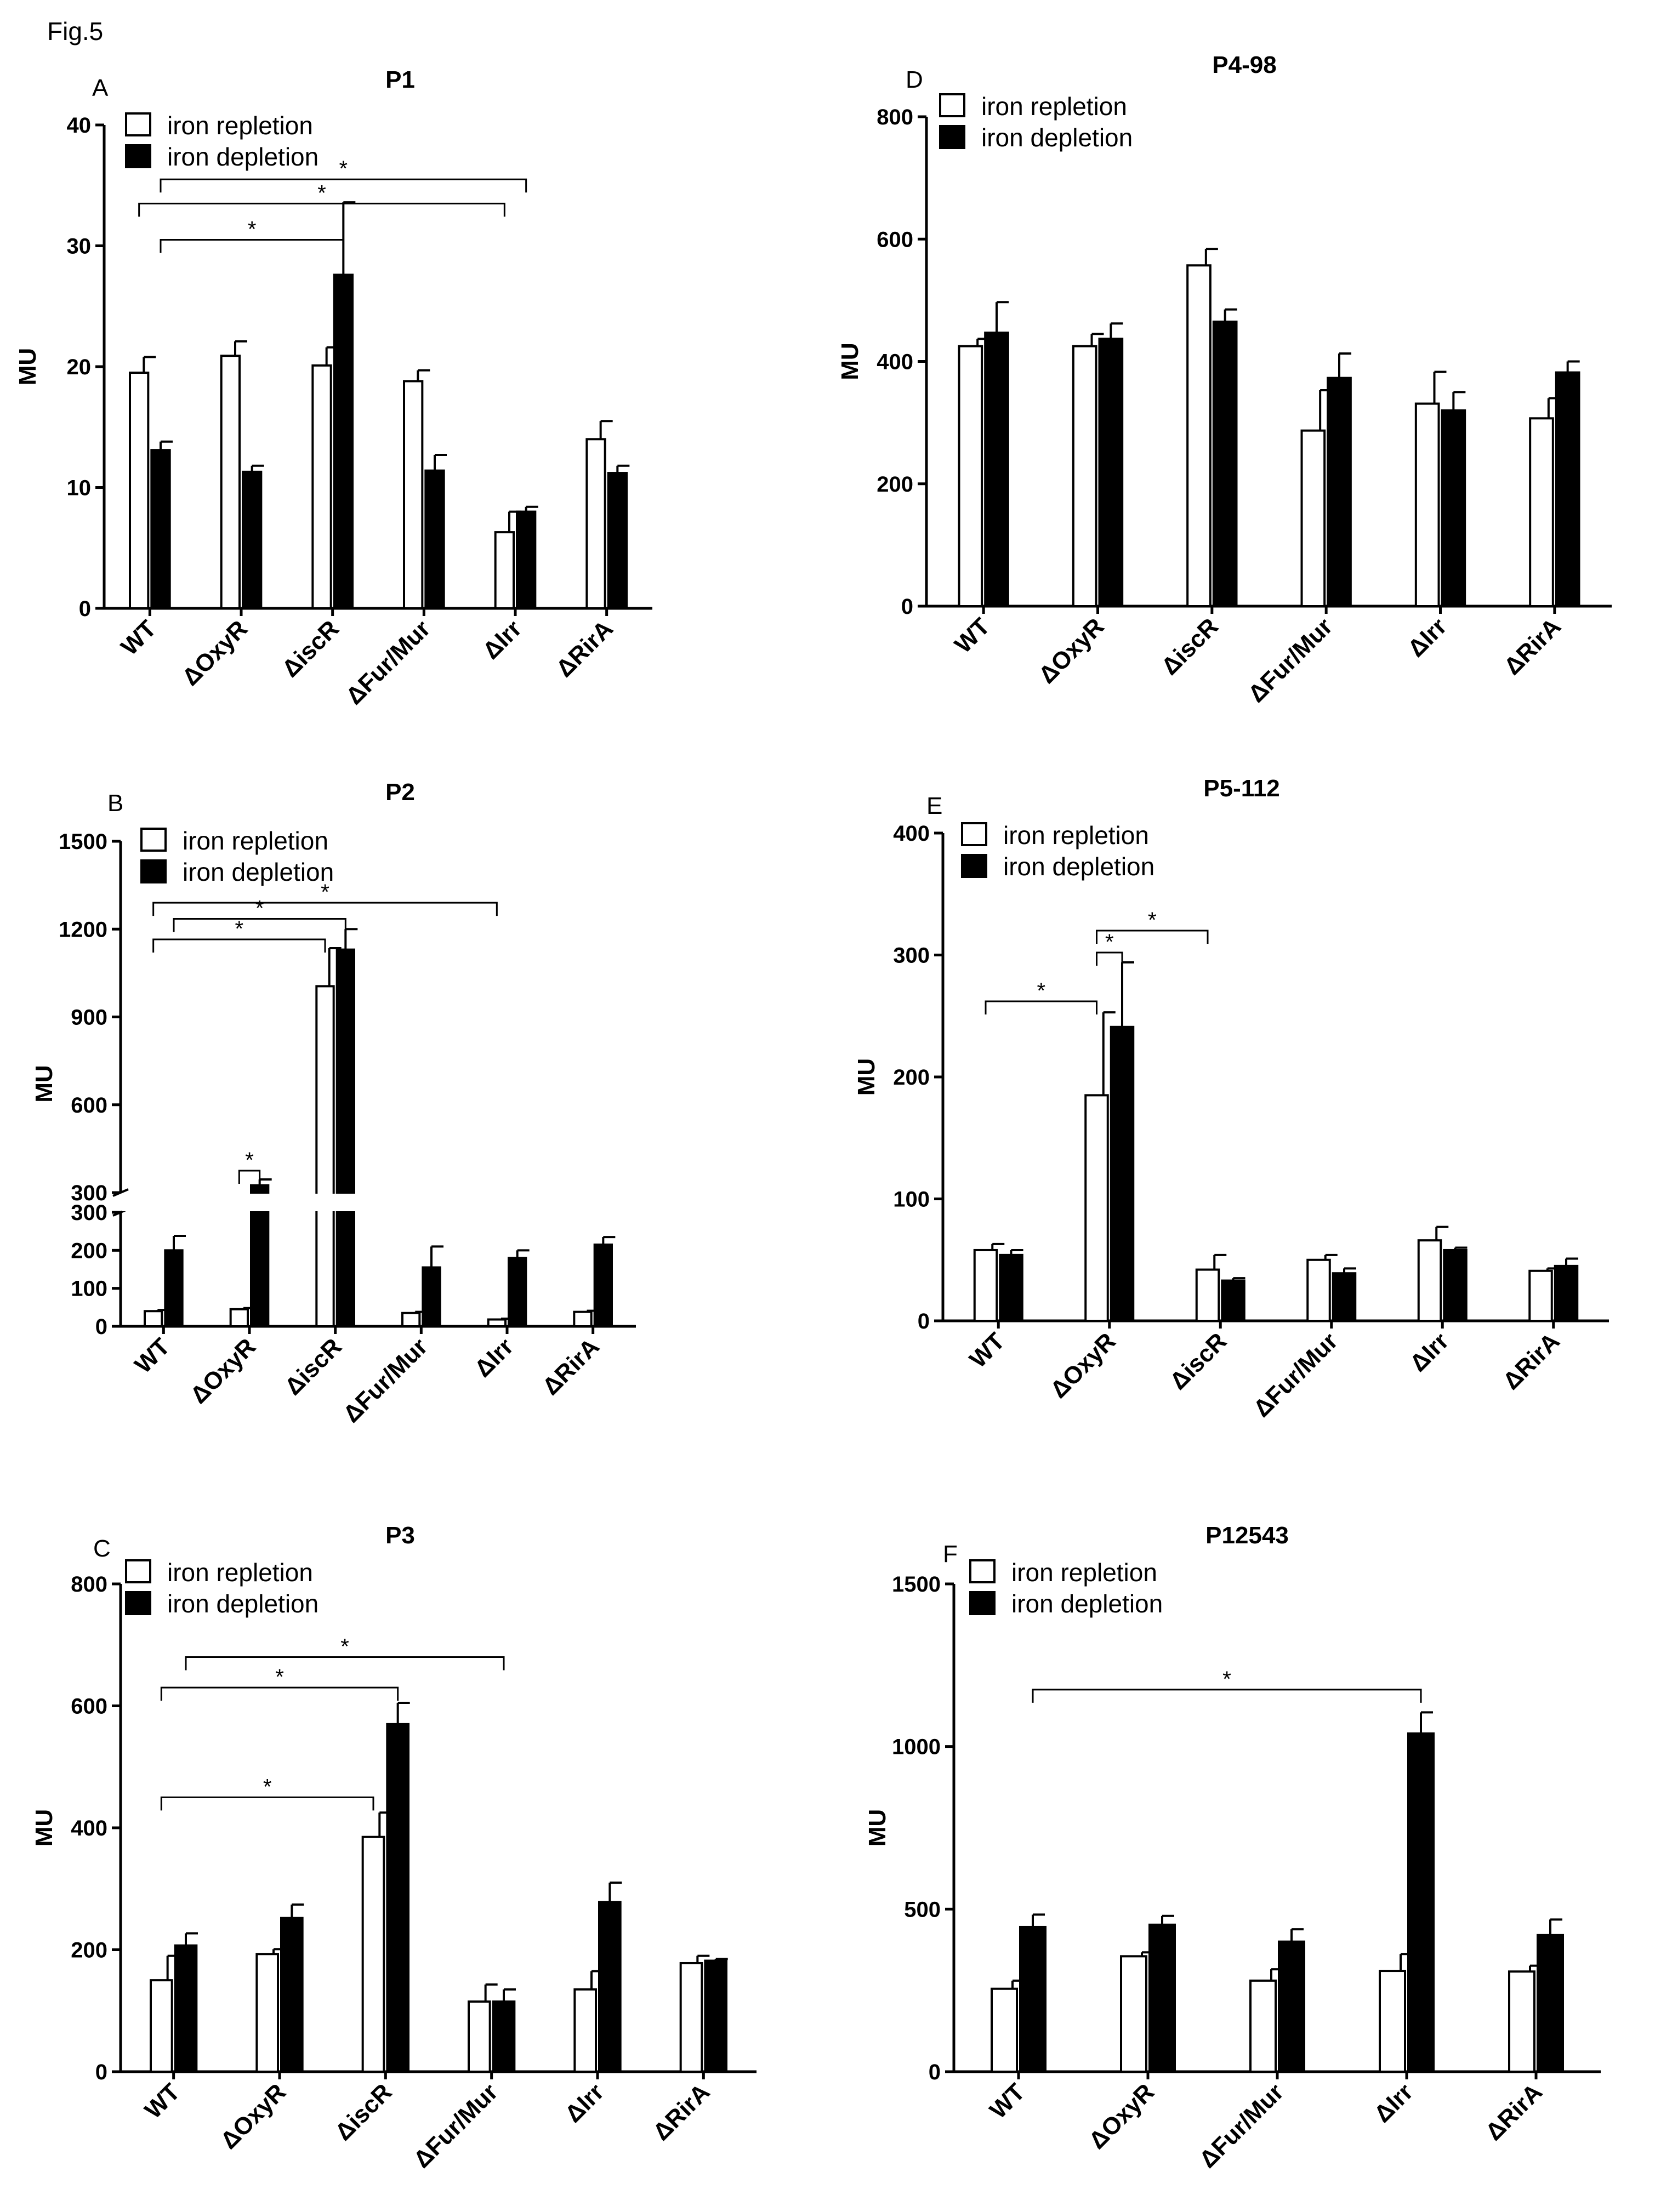 The width and height of the screenshot is (1655, 2212). What do you see at coordinates (895, 117) in the screenshot?
I see `y-tick-label: 800` at bounding box center [895, 117].